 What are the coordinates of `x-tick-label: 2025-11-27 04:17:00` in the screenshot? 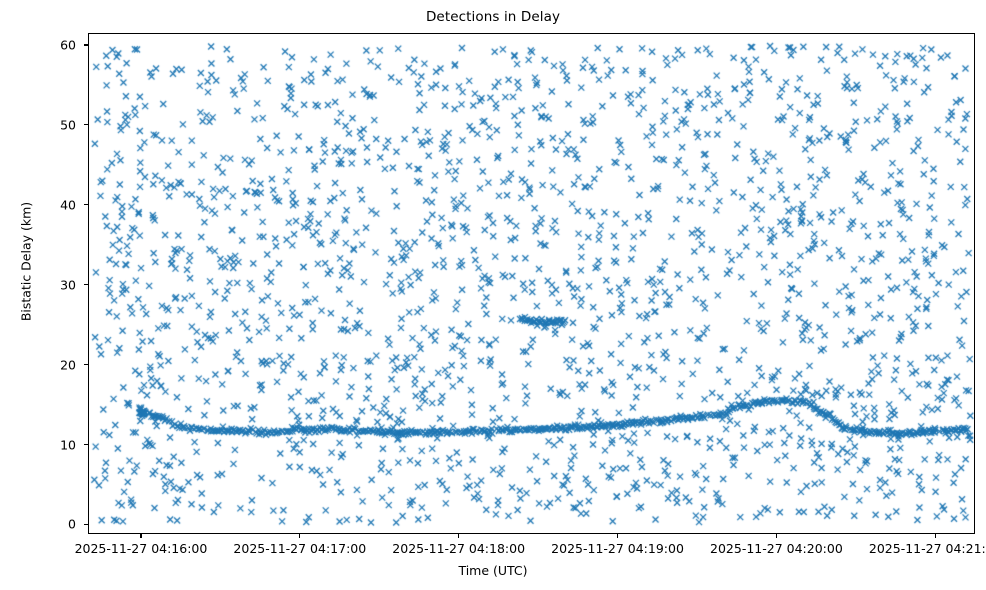 It's located at (300, 548).